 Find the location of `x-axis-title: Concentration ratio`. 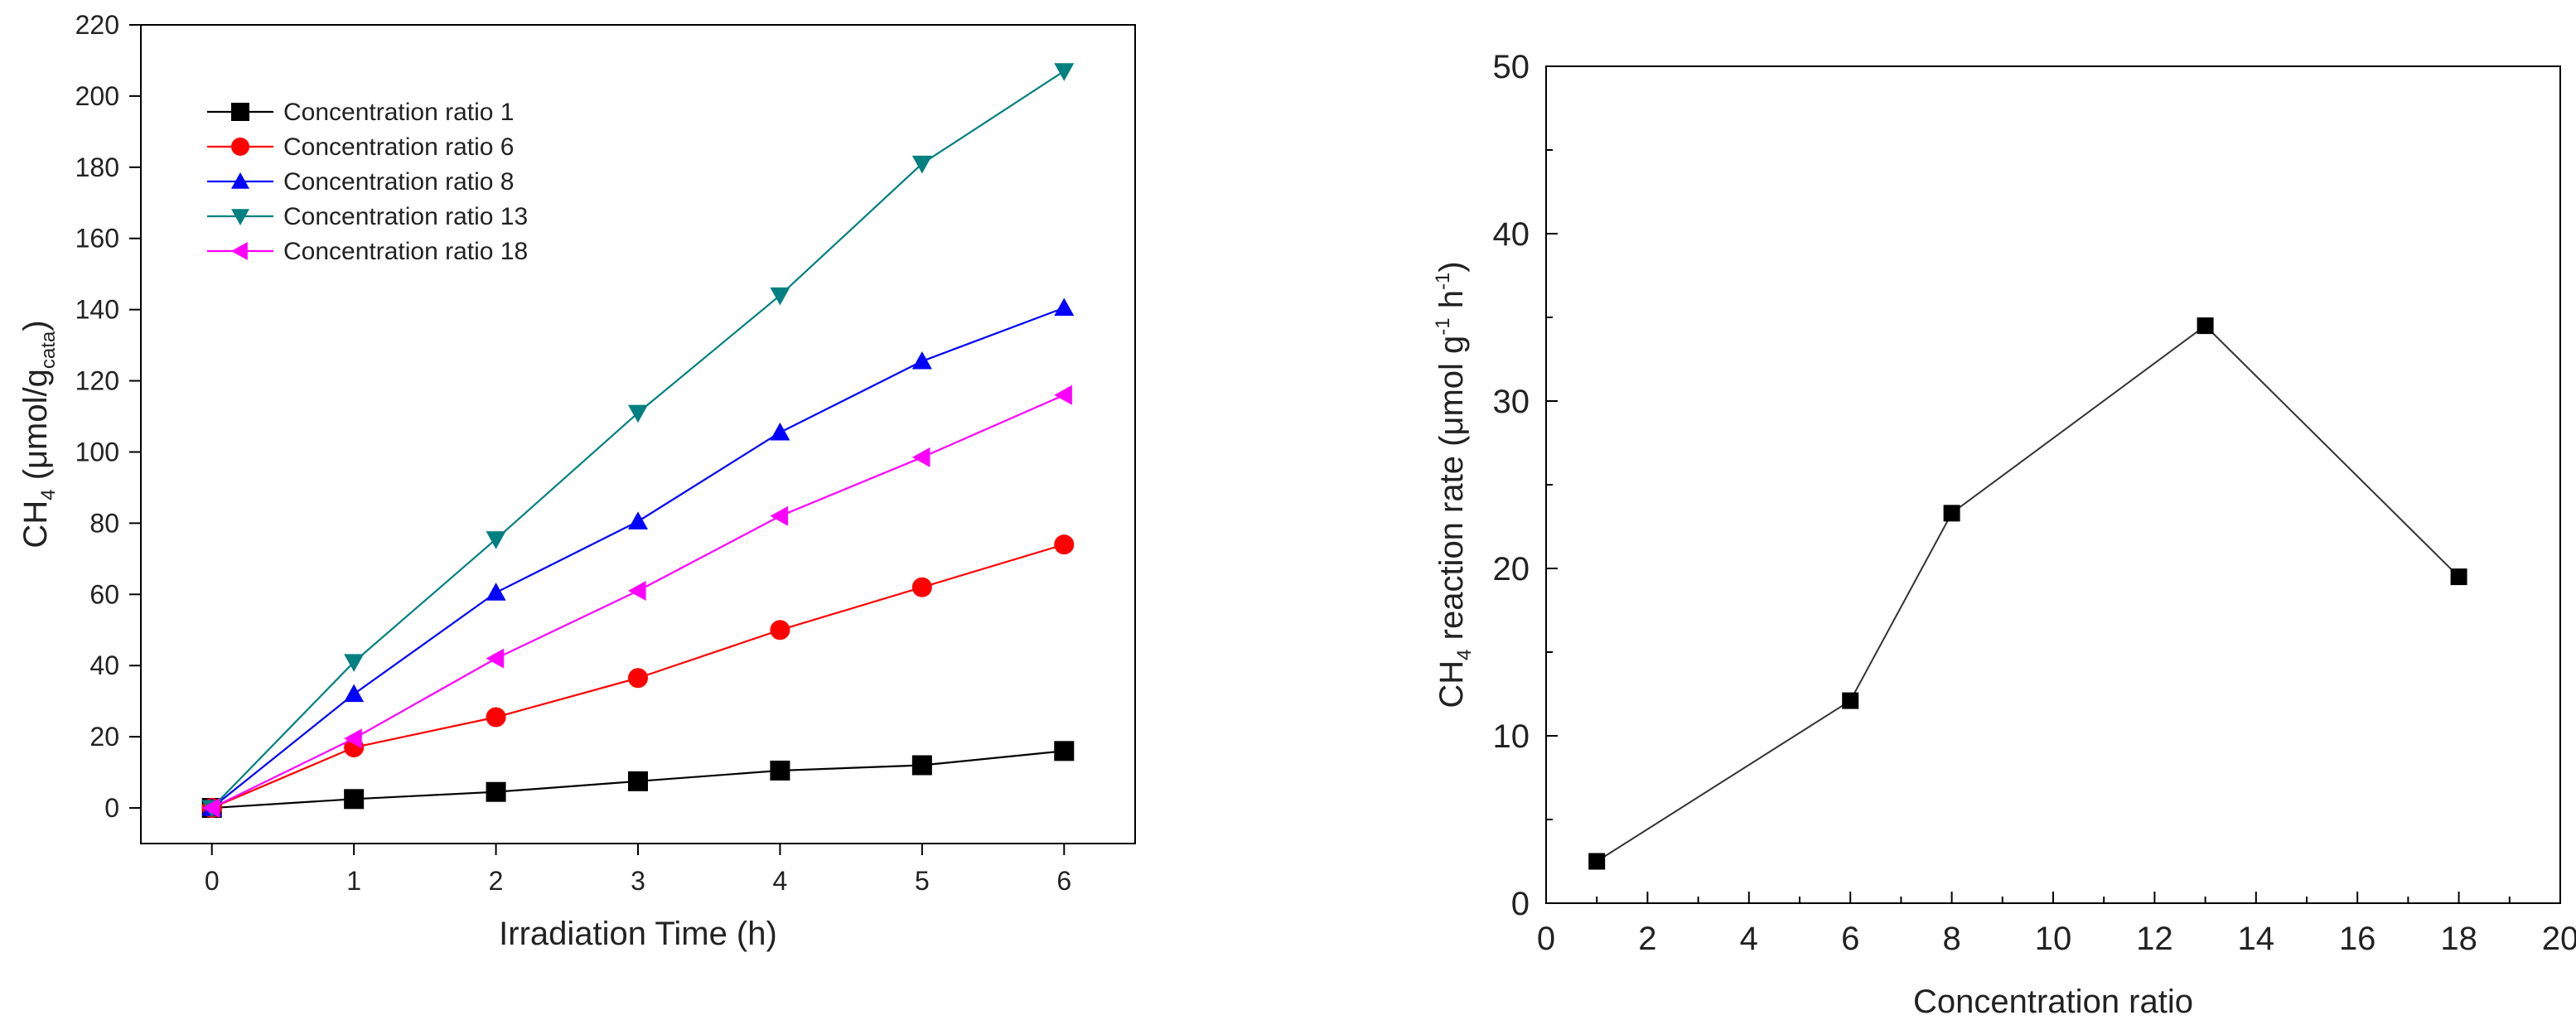

x-axis-title: Concentration ratio is located at coordinates (2053, 1002).